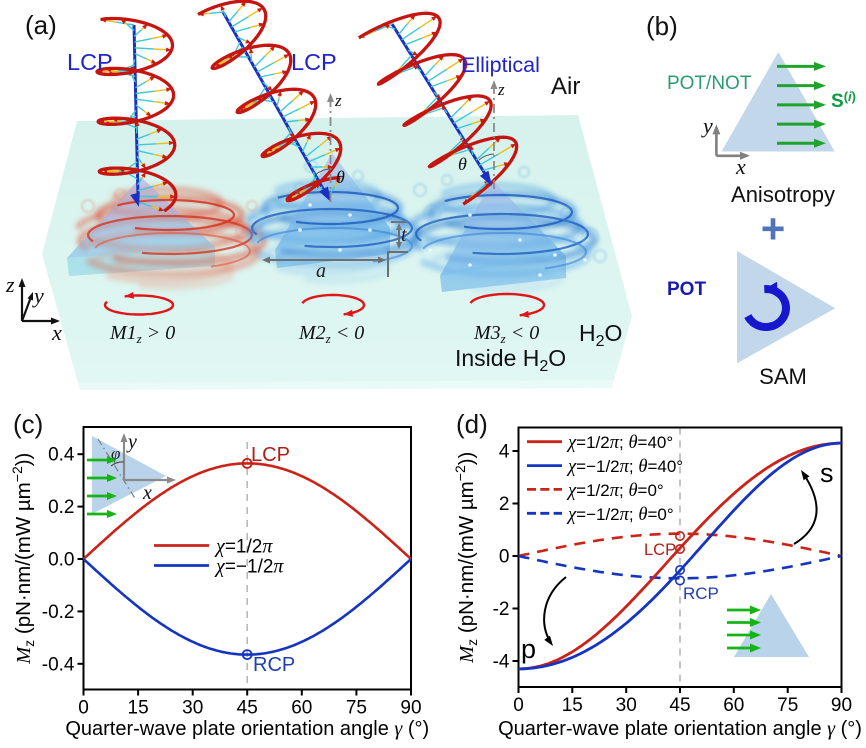 The width and height of the screenshot is (866, 748). I want to click on svg-text: -0.4, so click(58, 664).